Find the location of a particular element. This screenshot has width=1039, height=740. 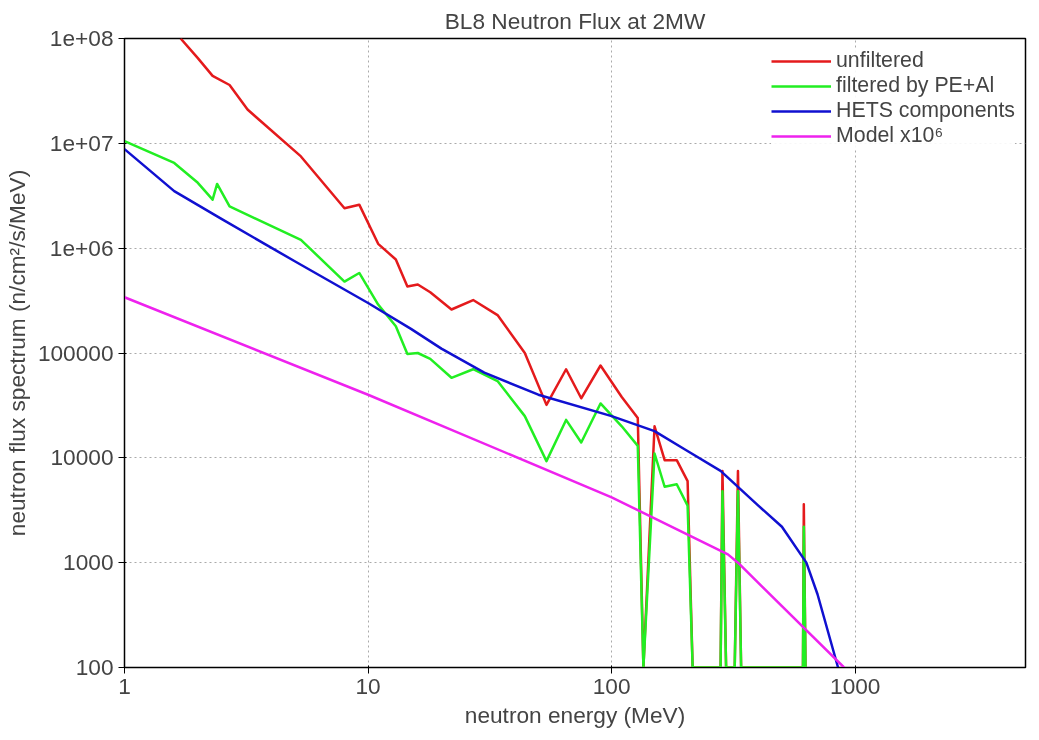

x-axis-title: neutron energy (MeV) is located at coordinates (575, 714).